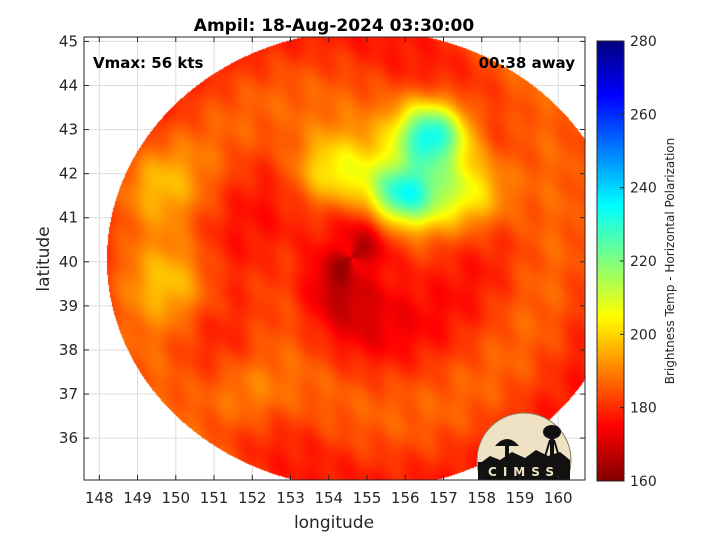 The image size is (720, 540). I want to click on colorbar-tick-label: 280, so click(643, 42).